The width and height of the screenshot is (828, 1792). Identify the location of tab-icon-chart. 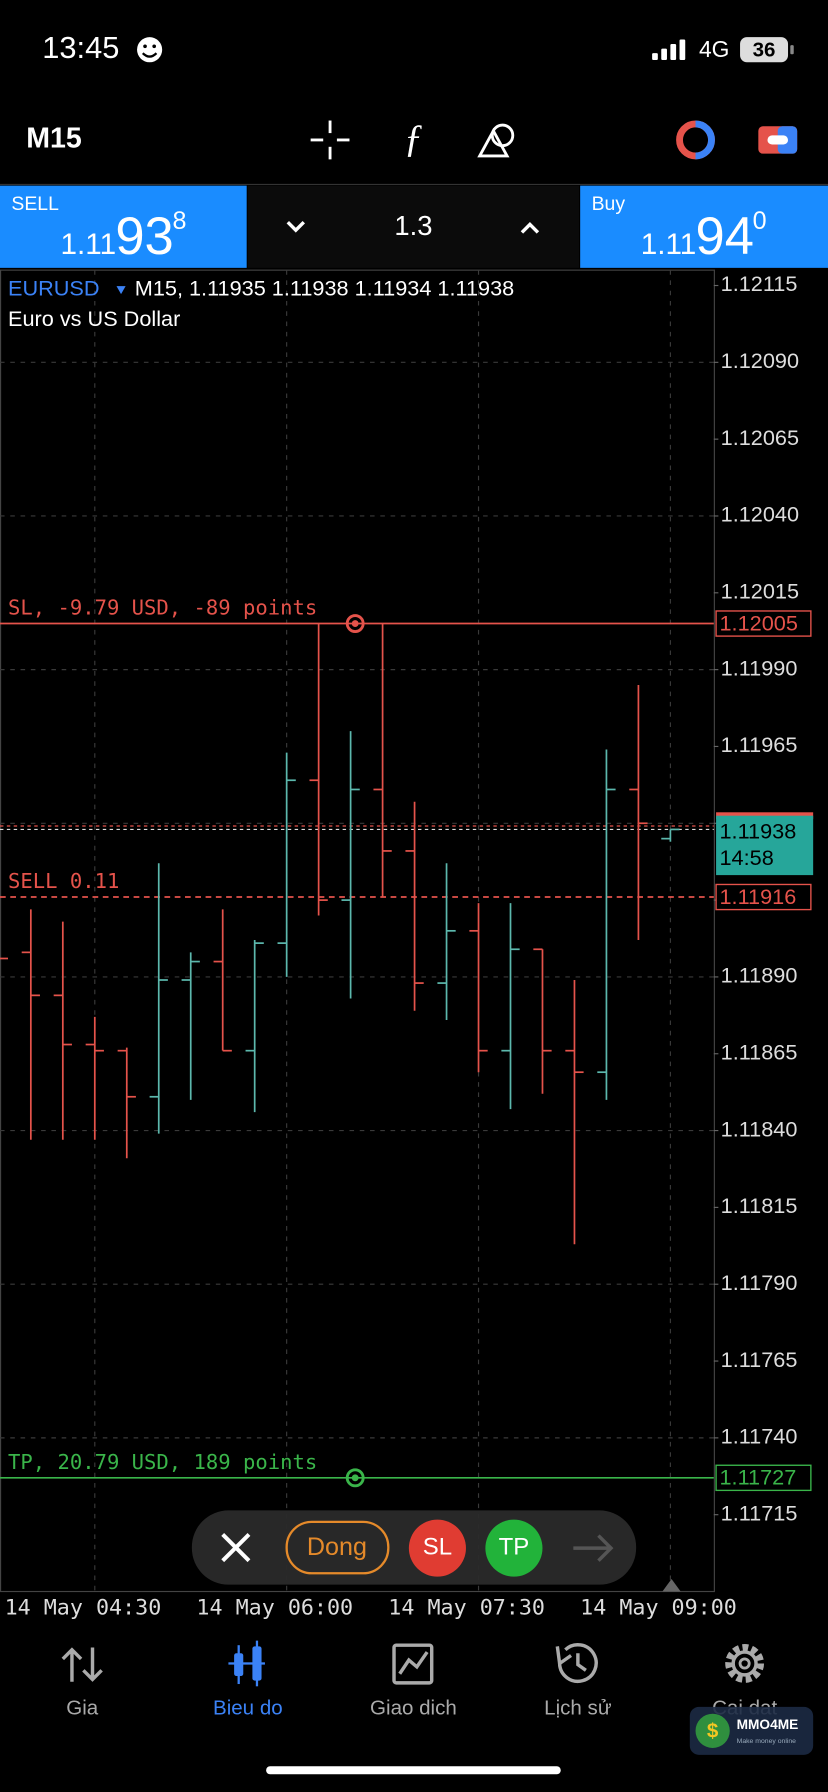
(246, 1663).